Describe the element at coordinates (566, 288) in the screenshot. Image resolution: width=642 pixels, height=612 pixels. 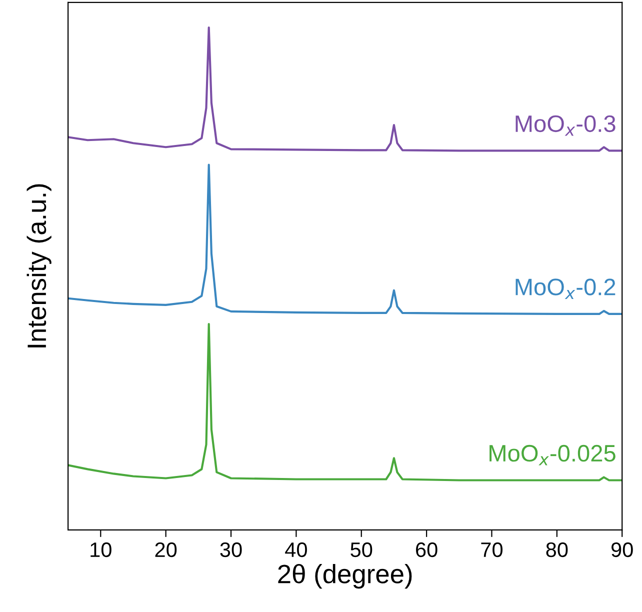
I see `series-label: MoO$_{x}$-0.2` at that location.